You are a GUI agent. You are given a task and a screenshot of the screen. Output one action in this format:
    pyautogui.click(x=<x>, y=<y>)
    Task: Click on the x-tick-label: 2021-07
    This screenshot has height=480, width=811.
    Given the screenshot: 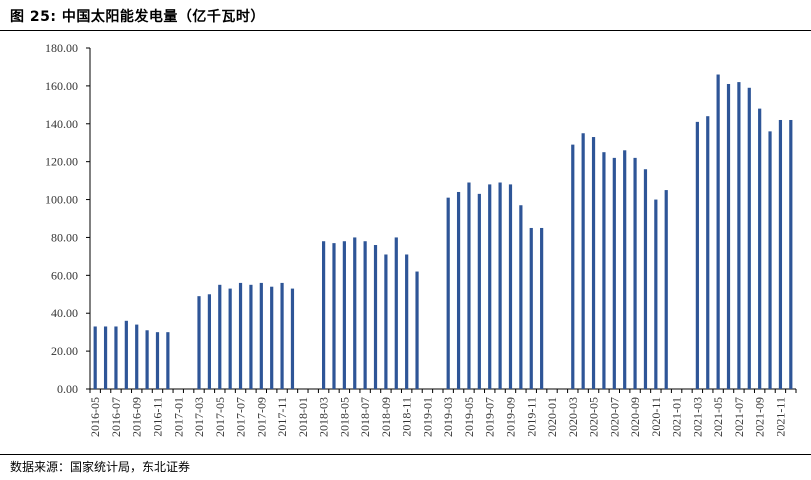 What is the action you would take?
    pyautogui.click(x=739, y=417)
    